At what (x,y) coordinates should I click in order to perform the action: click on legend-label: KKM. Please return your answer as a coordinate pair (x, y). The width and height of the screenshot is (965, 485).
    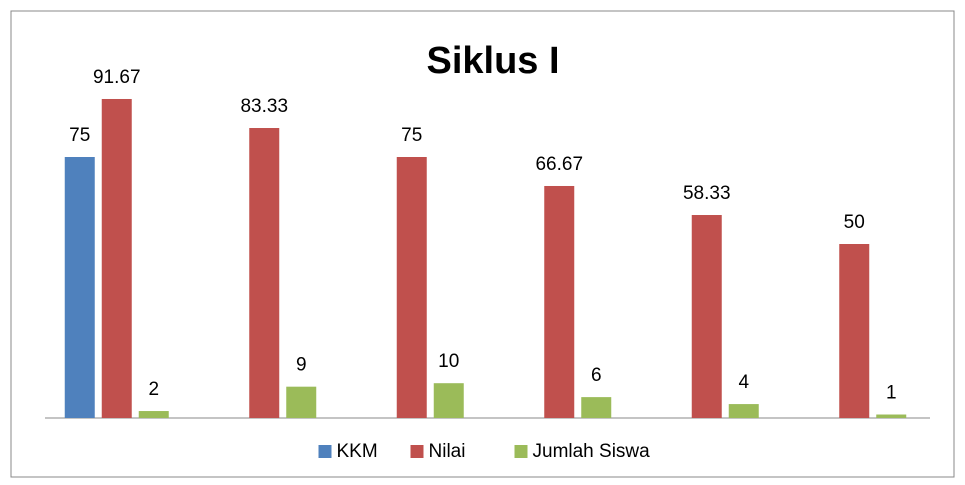
    Looking at the image, I should click on (357, 451).